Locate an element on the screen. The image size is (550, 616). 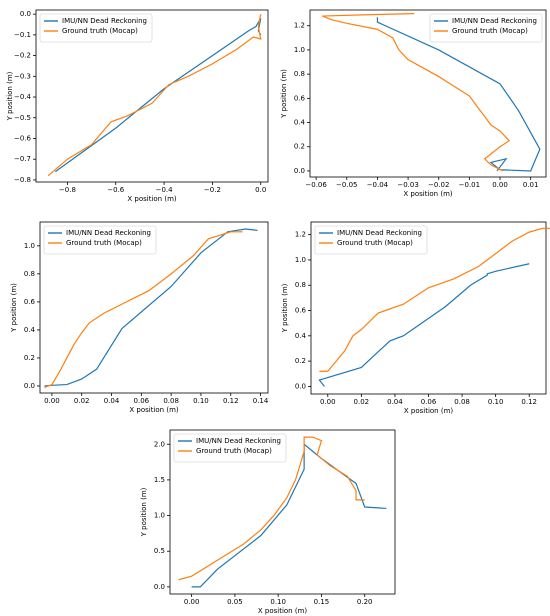
y-tick-label: −0.2 is located at coordinates (22, 56).